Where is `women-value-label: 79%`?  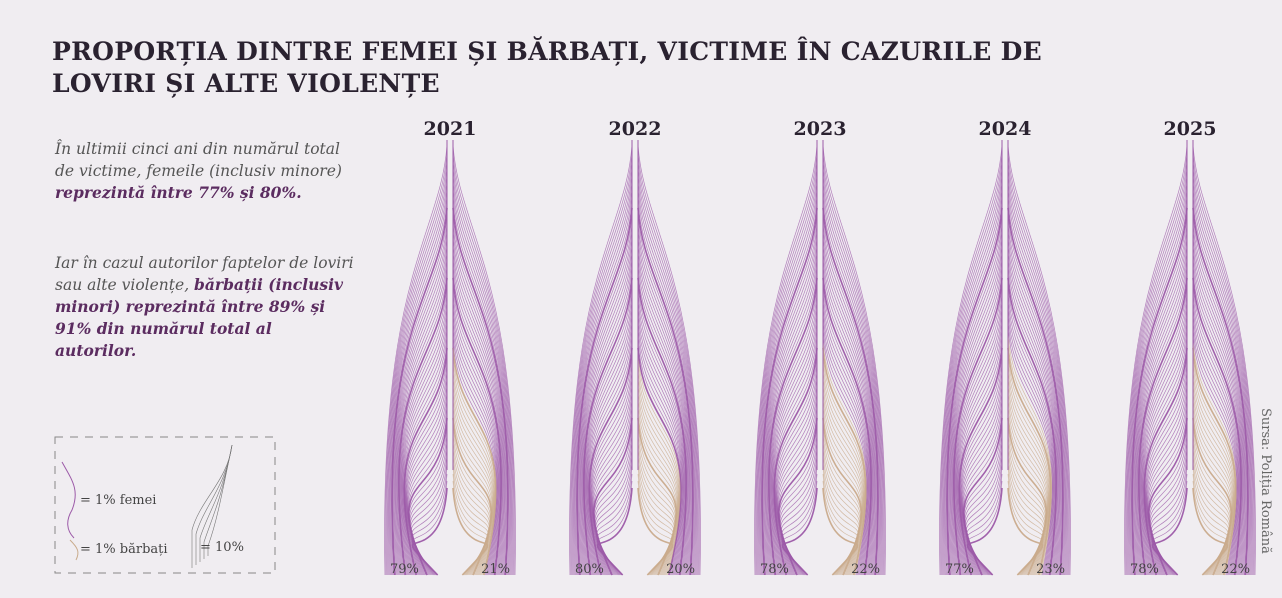 women-value-label: 79% is located at coordinates (404, 569).